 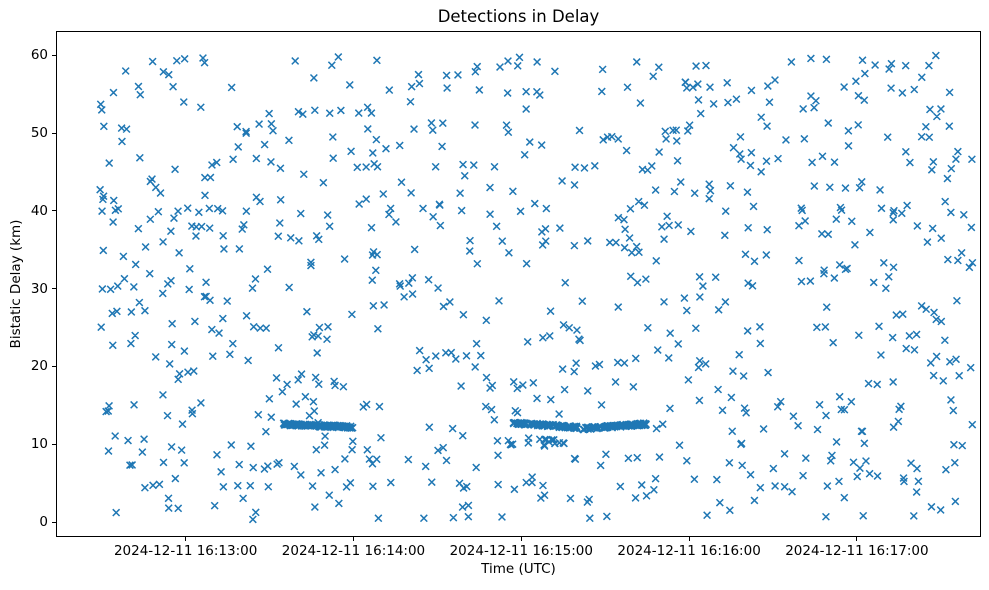 What do you see at coordinates (39, 133) in the screenshot?
I see `y-tick-label: 50` at bounding box center [39, 133].